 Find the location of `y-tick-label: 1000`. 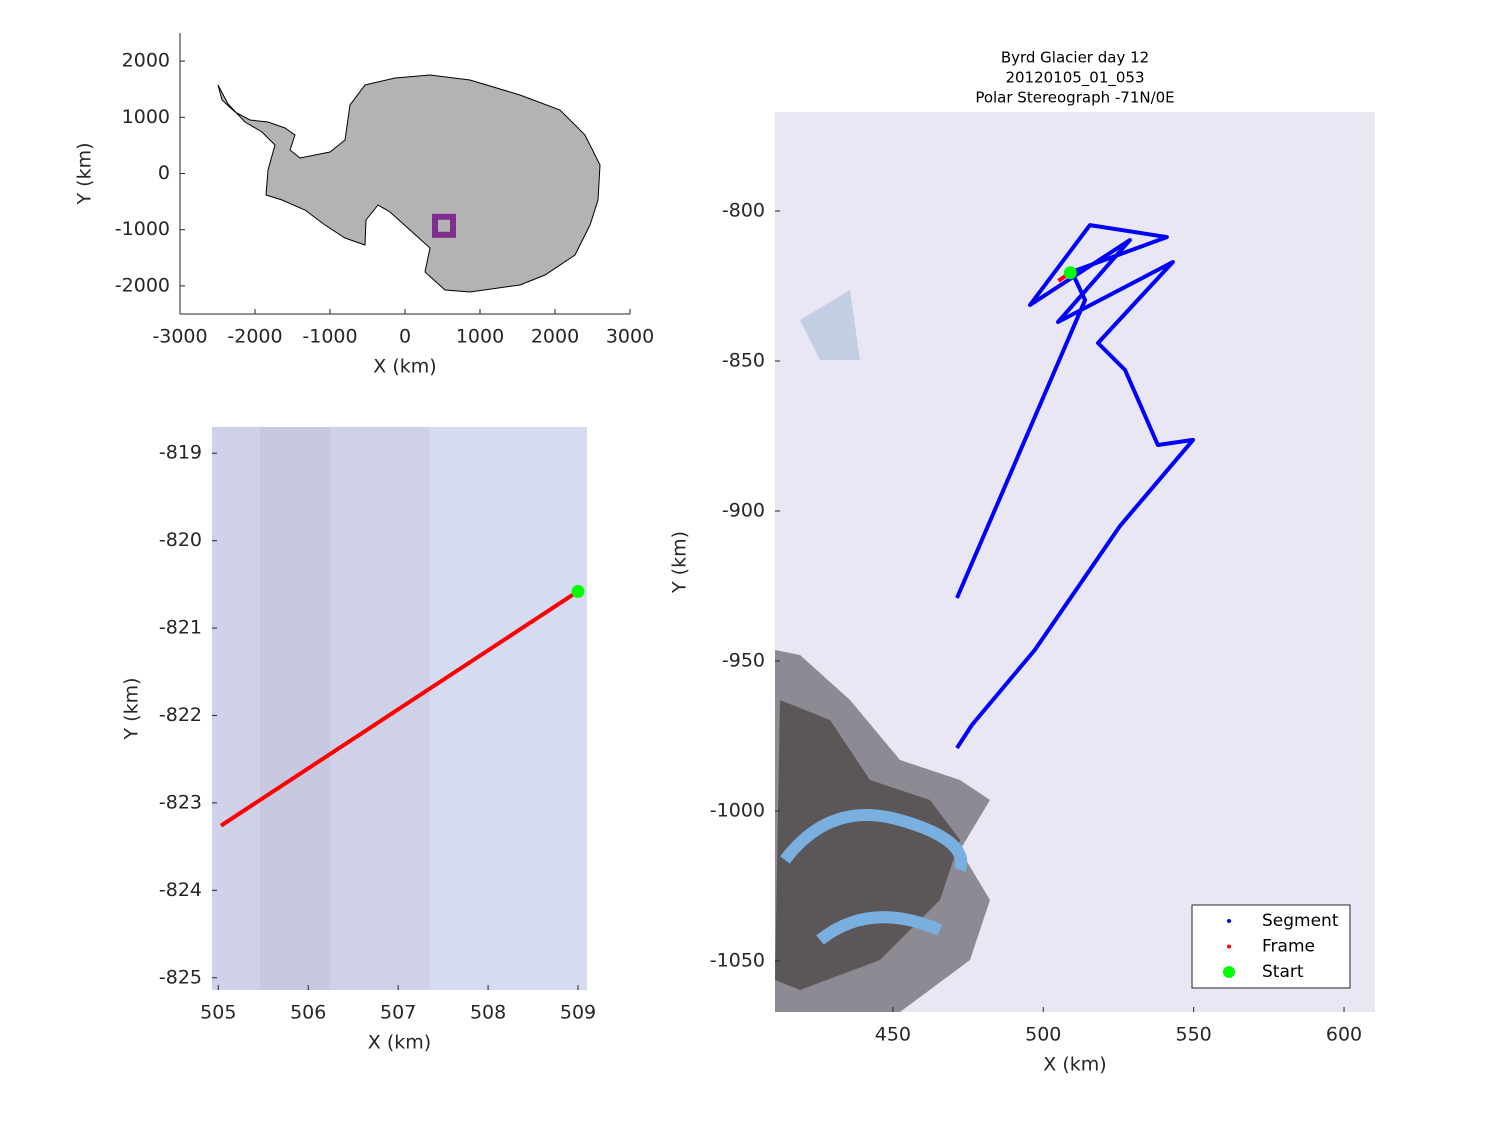

y-tick-label: 1000 is located at coordinates (146, 117).